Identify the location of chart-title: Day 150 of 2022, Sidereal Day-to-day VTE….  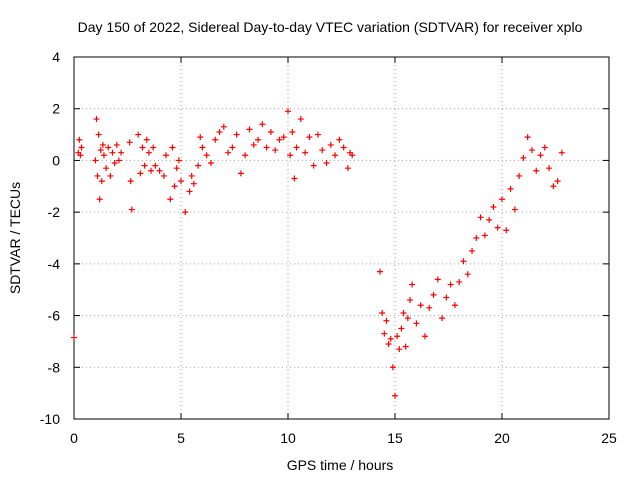
(330, 27).